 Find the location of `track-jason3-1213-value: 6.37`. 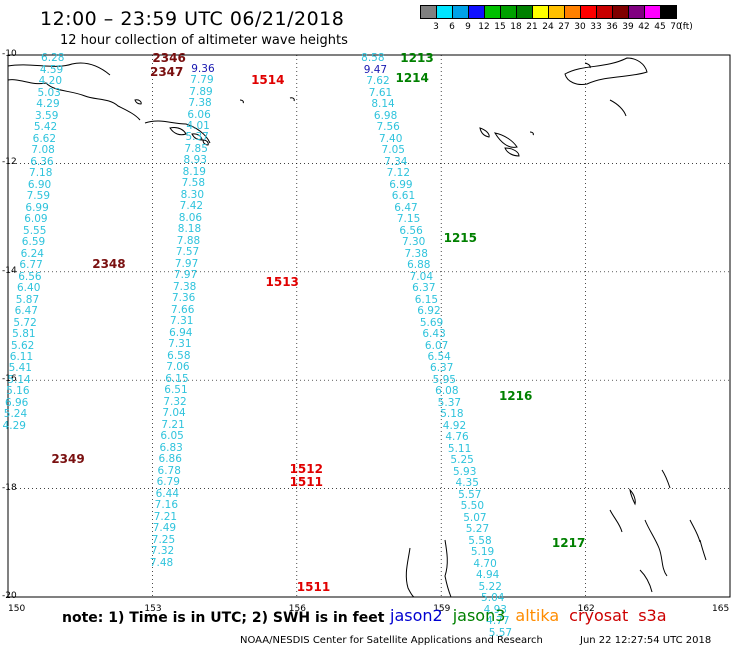

track-jason3-1213-value: 6.37 is located at coordinates (442, 368).